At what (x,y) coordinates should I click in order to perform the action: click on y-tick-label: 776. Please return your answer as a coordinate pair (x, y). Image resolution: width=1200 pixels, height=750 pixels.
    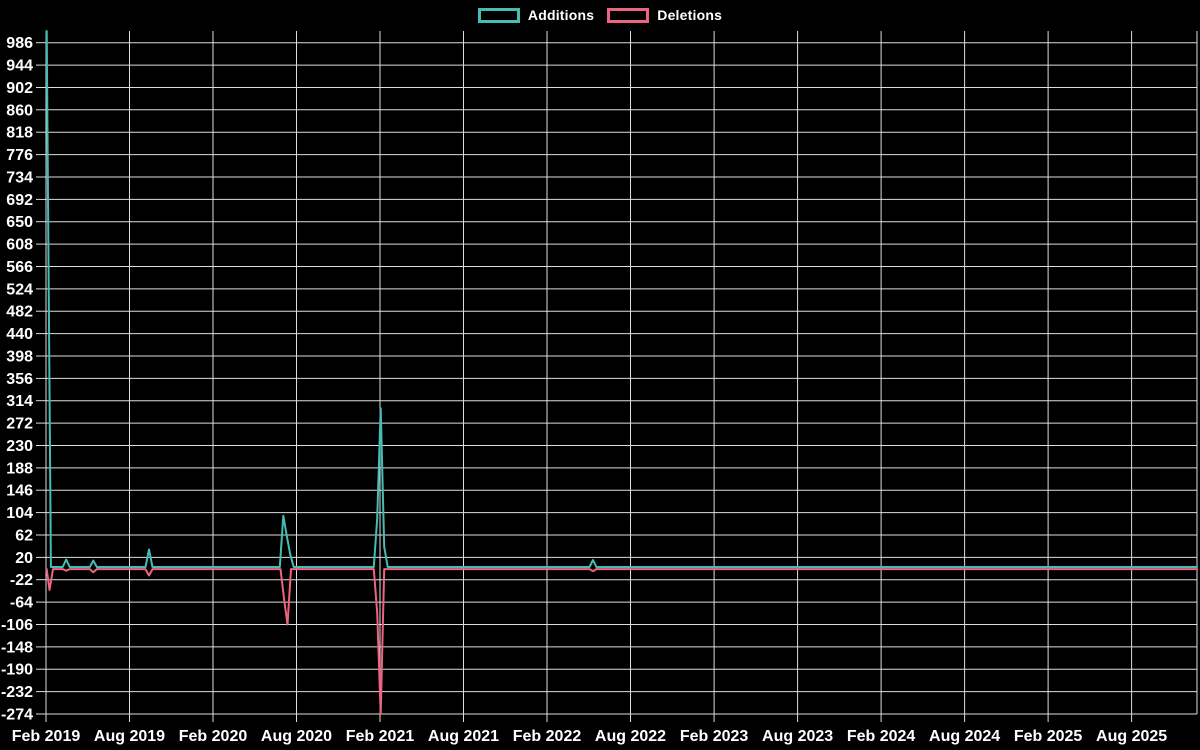
    Looking at the image, I should click on (19, 155).